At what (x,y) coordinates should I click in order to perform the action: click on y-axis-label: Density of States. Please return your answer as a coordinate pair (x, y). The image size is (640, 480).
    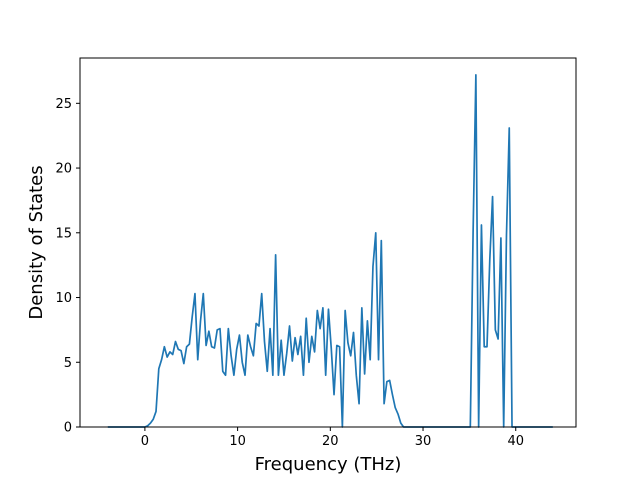
    Looking at the image, I should click on (36, 242).